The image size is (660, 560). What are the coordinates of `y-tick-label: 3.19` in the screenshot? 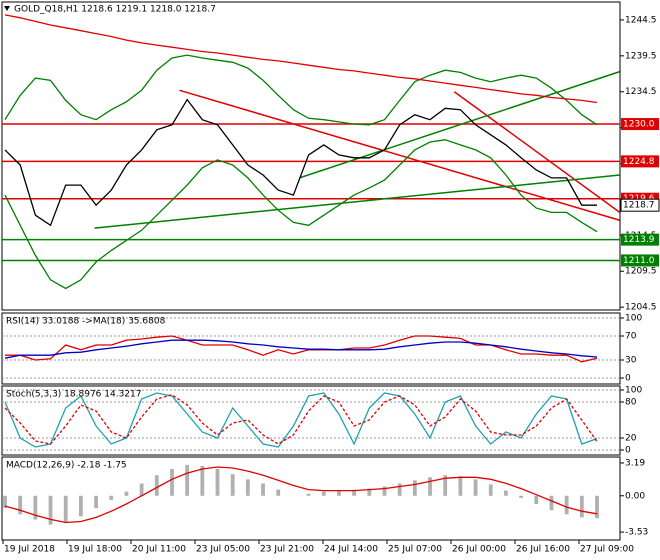 It's located at (635, 463).